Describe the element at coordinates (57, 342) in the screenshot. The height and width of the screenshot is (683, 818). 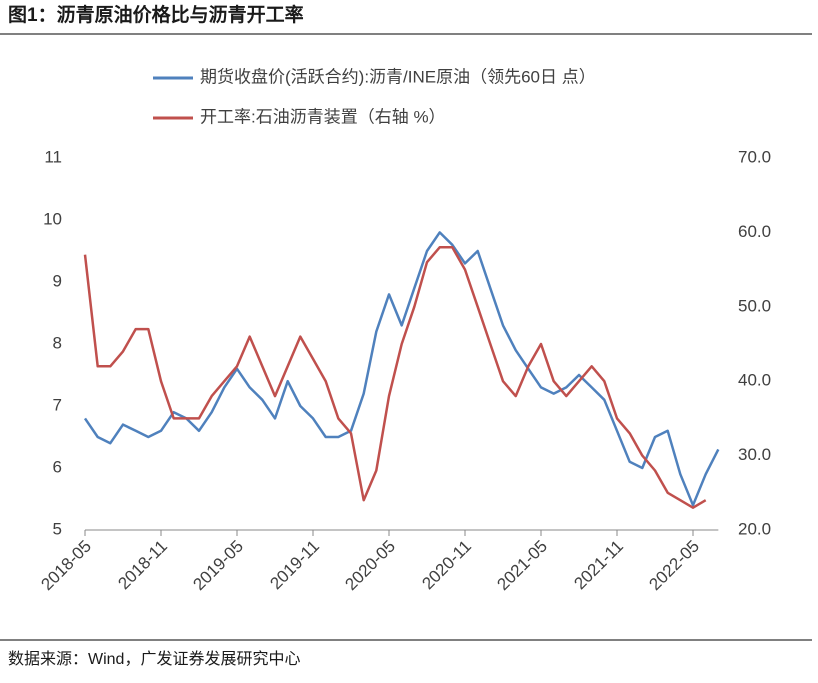
I see `y-tick-label: 8` at that location.